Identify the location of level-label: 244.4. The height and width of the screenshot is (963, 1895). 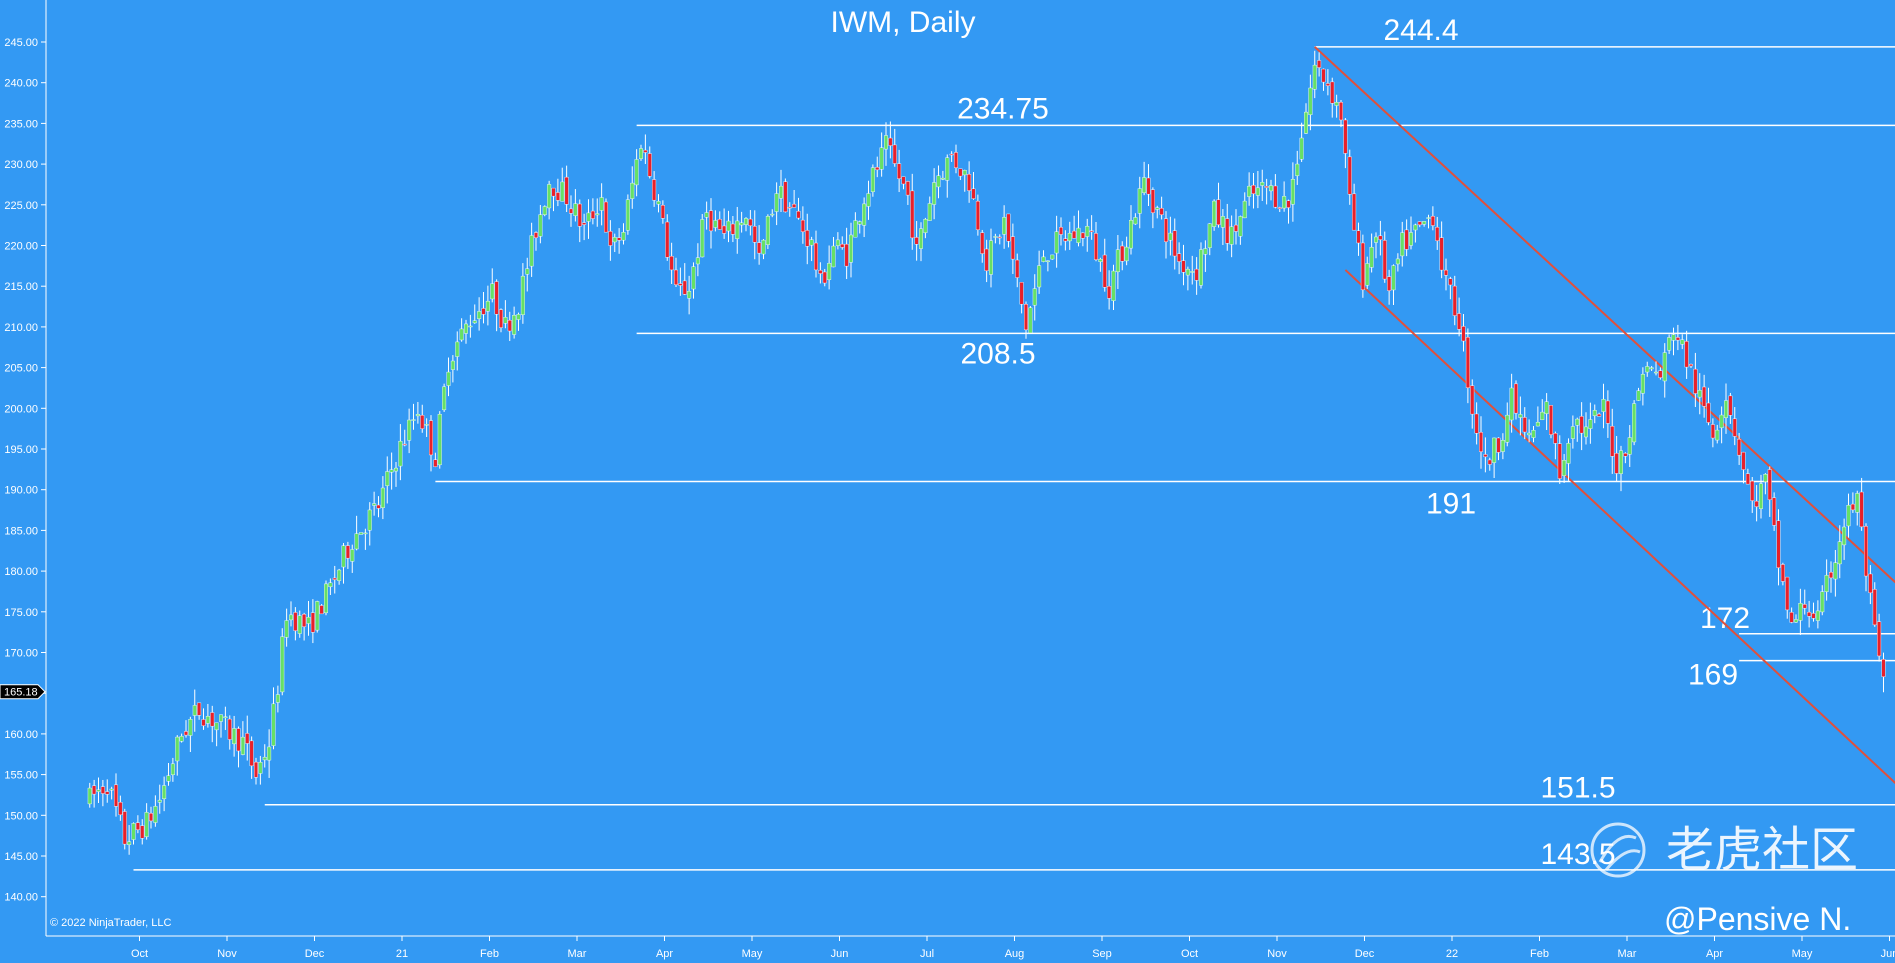
(1420, 30).